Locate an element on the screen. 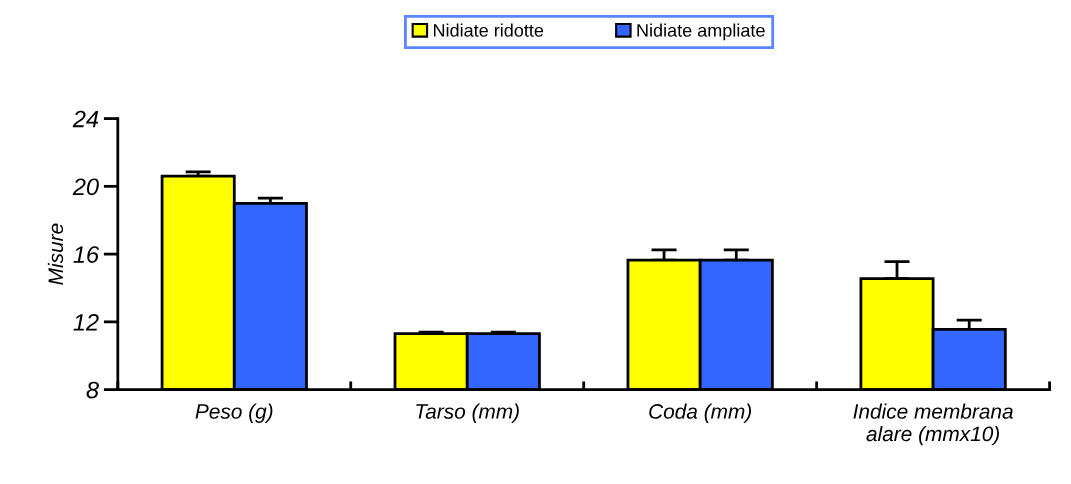 Image resolution: width=1071 pixels, height=484 pixels. y-tick-label: 24 is located at coordinates (85, 119).